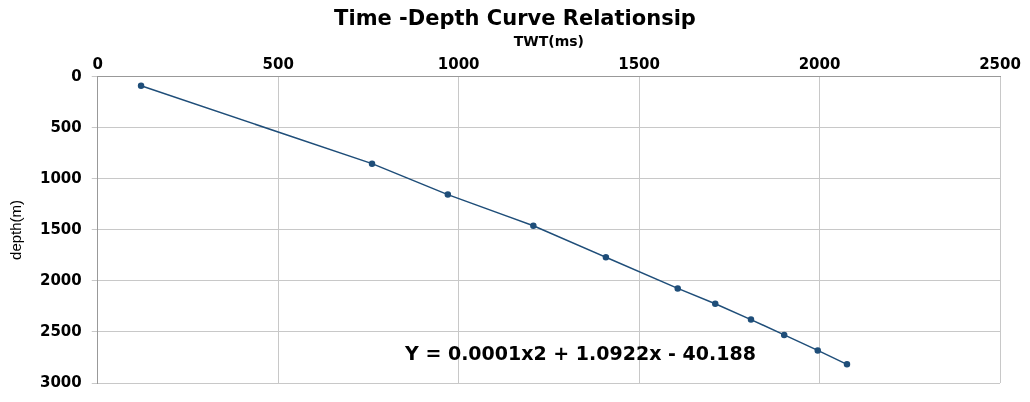 This screenshot has height=402, width=1030. What do you see at coordinates (76, 75) in the screenshot?
I see `y-tick-label: 0` at bounding box center [76, 75].